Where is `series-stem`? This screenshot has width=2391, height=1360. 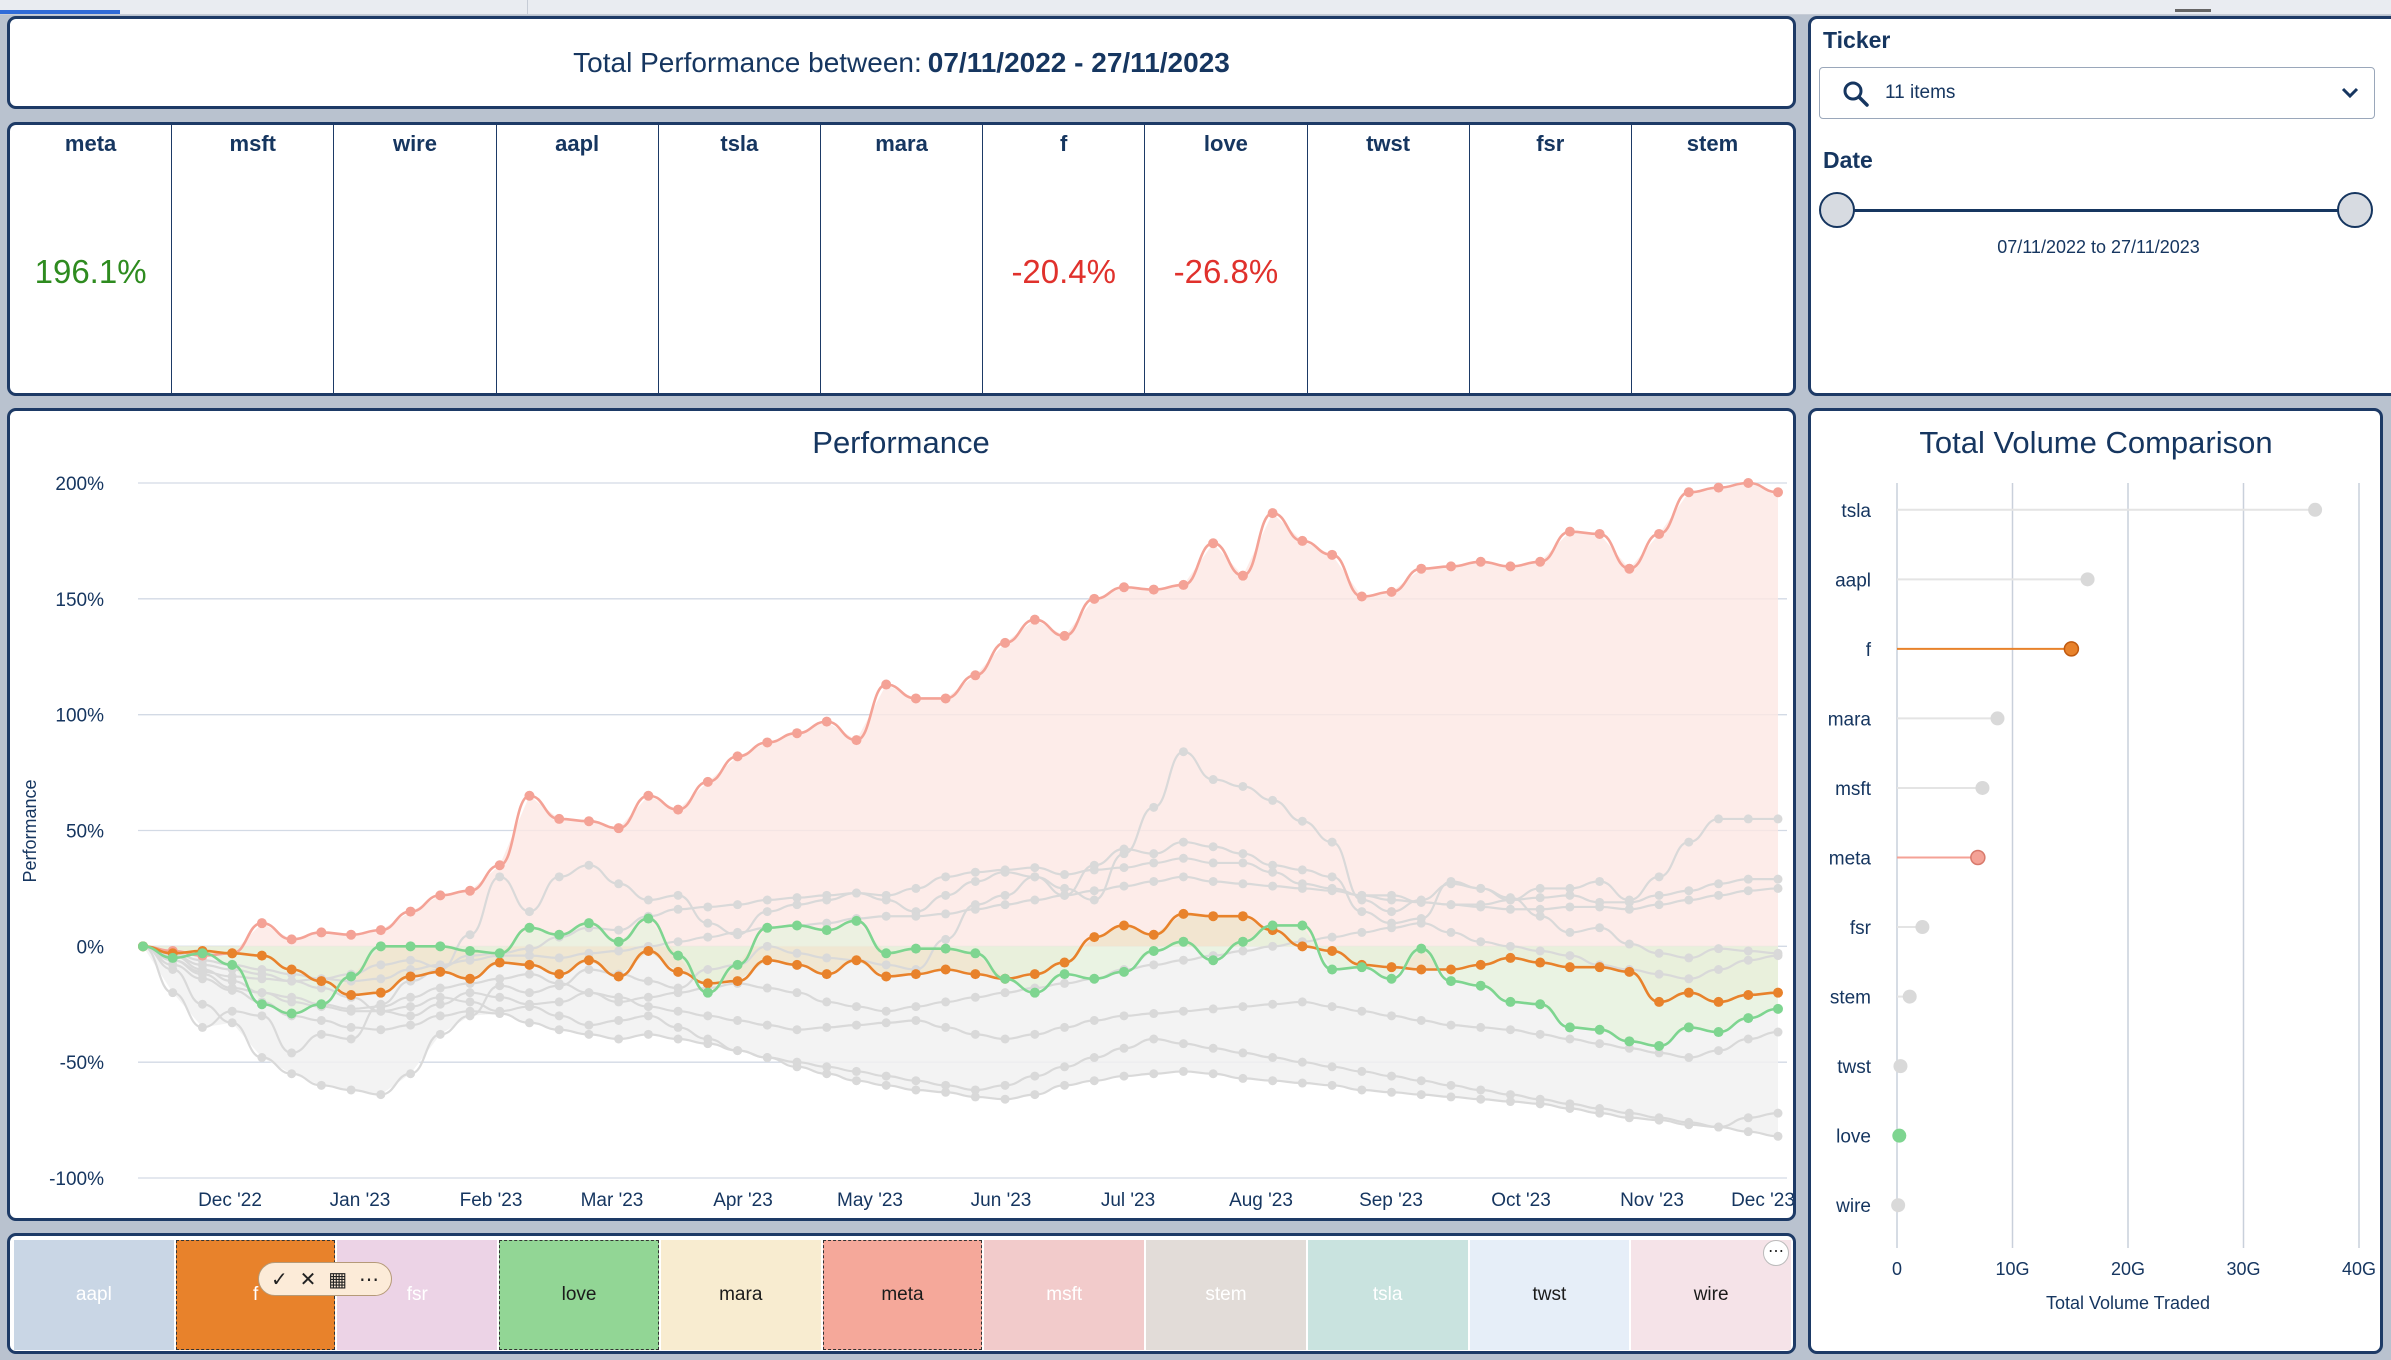
series-stem is located at coordinates (960, 1041).